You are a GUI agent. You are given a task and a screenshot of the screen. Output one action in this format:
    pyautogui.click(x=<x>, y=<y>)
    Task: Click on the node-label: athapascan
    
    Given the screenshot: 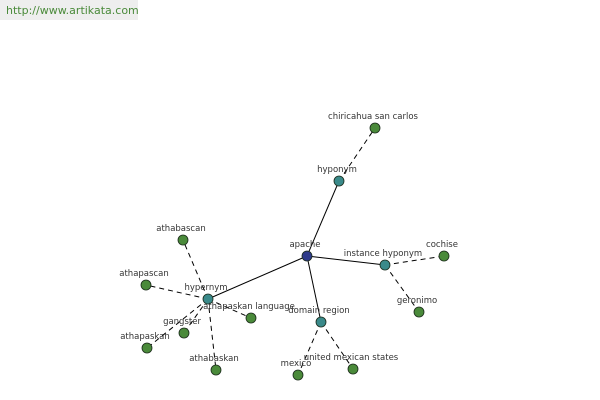 What is the action you would take?
    pyautogui.click(x=143, y=274)
    